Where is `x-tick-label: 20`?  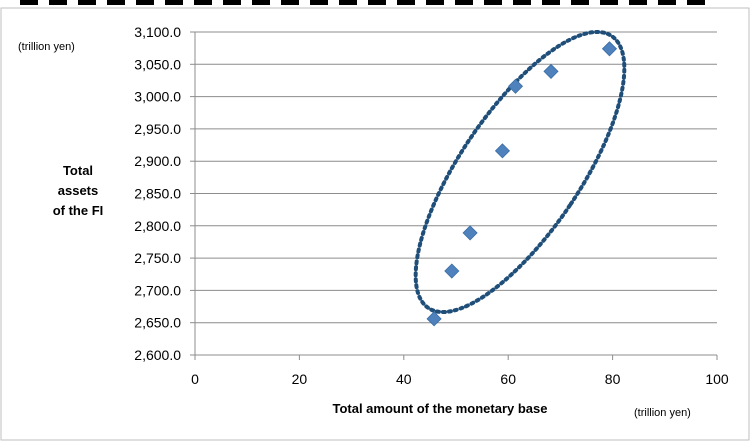 x-tick-label: 20 is located at coordinates (300, 379).